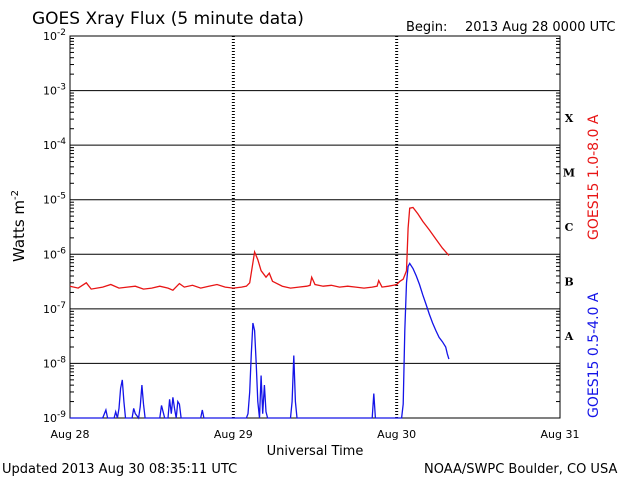 The width and height of the screenshot is (640, 484). I want to click on y-tick-label: 10⁻³, so click(54, 90).